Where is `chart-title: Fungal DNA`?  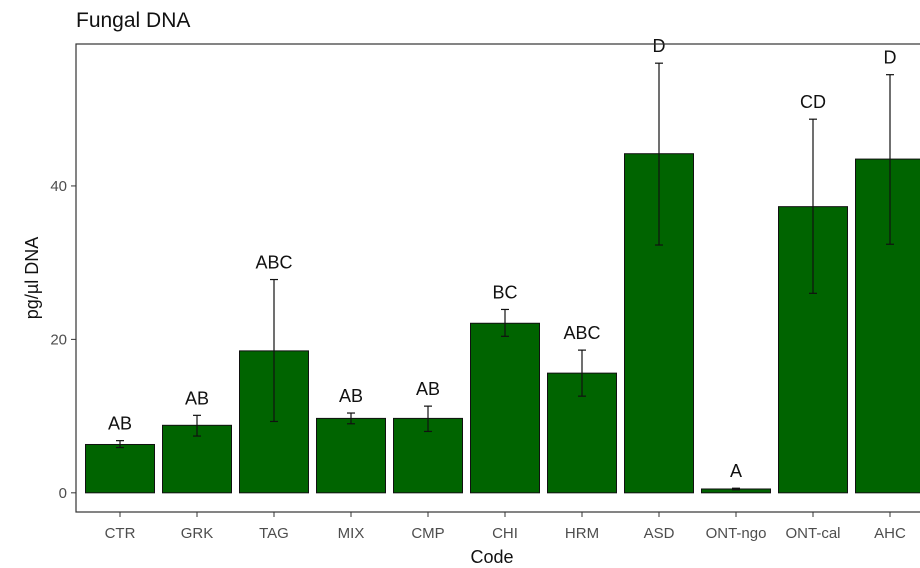 chart-title: Fungal DNA is located at coordinates (133, 20).